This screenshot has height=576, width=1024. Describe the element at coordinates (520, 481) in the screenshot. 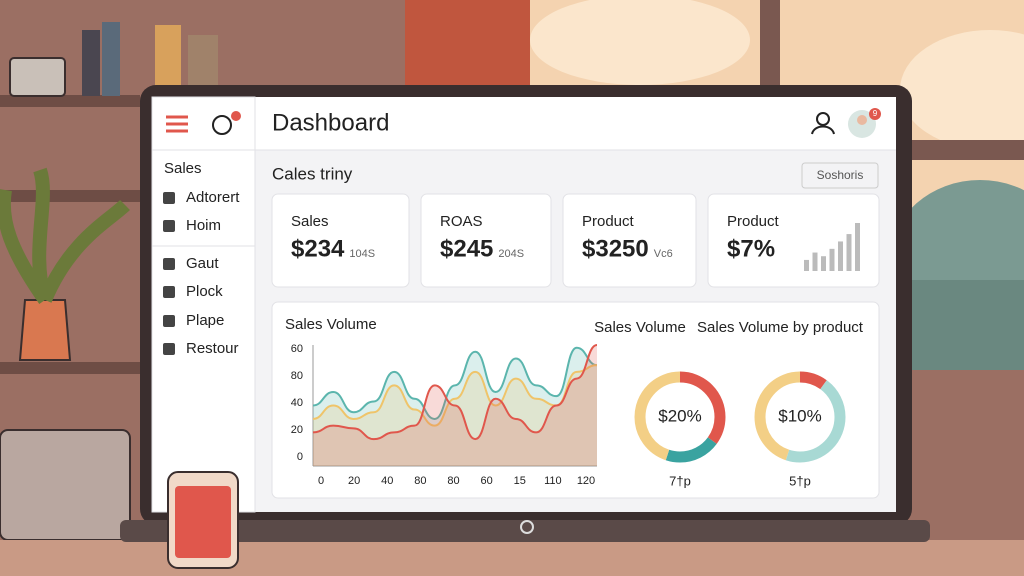

I see `x-tick-label: 15` at that location.